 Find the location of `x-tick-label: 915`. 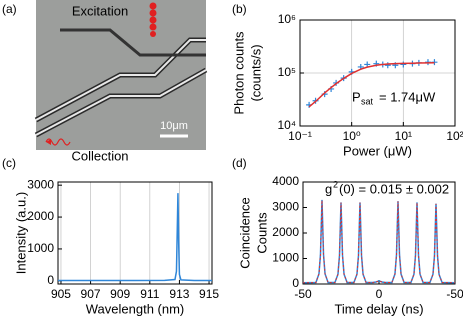

x-tick-label: 915 is located at coordinates (209, 294).